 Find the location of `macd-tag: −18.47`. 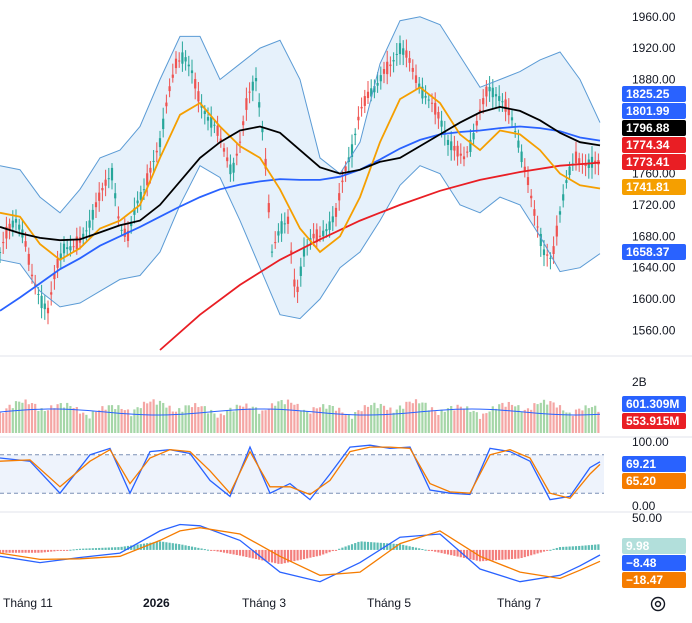

macd-tag: −18.47 is located at coordinates (654, 580).